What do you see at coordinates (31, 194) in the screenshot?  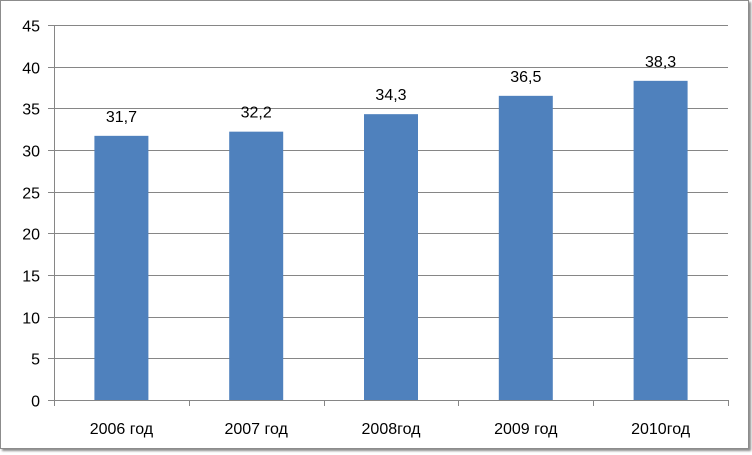 I see `y-tick-label: 25` at bounding box center [31, 194].